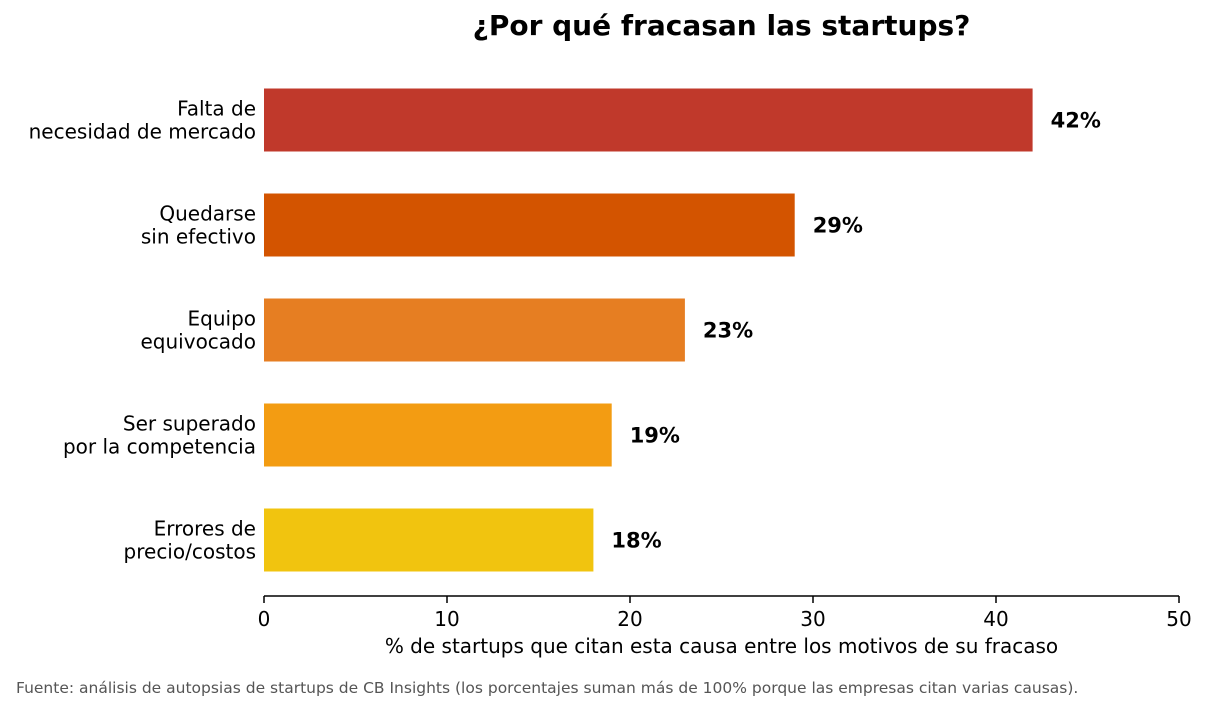  Describe the element at coordinates (655, 436) in the screenshot. I see `data-label-4: 19%` at that location.